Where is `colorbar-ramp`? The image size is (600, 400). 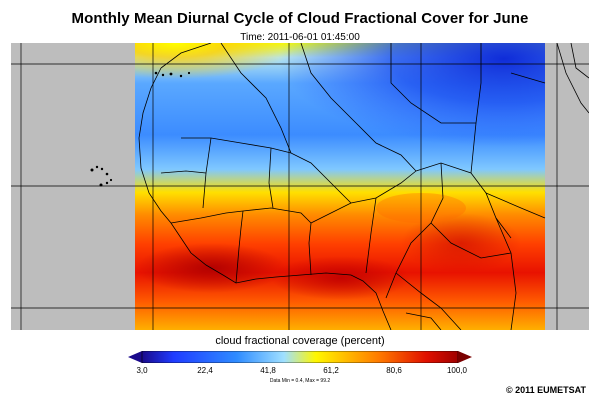
colorbar-ramp is located at coordinates (300, 357).